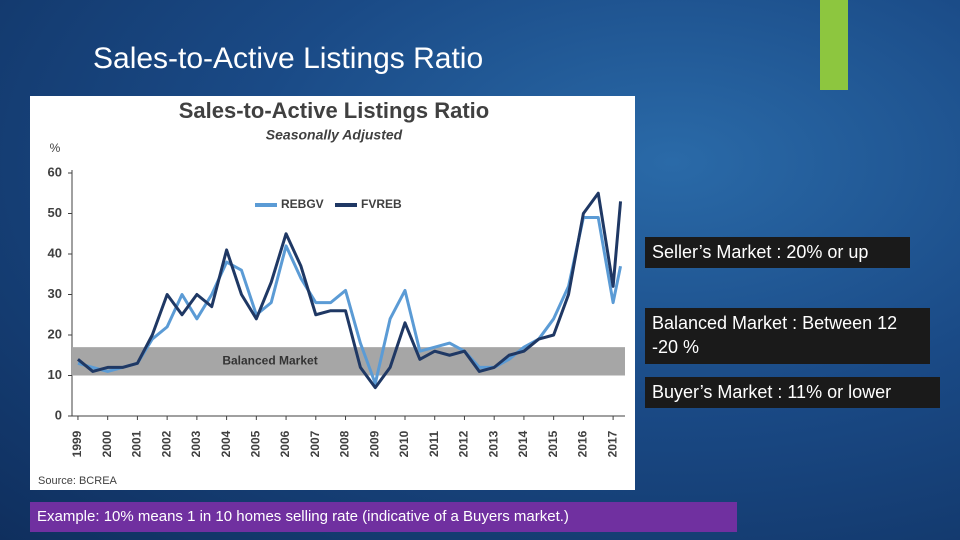  Describe the element at coordinates (834, 45) in the screenshot. I see `accent-bar` at that location.